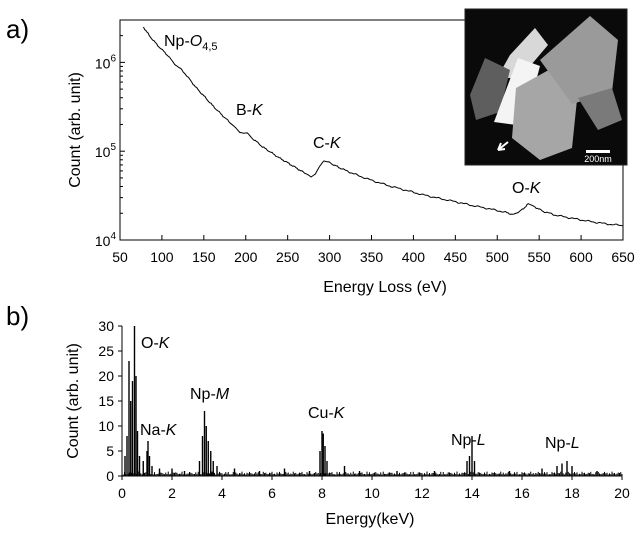  I want to click on annotation-o-k-eels: O-K, so click(527, 188).